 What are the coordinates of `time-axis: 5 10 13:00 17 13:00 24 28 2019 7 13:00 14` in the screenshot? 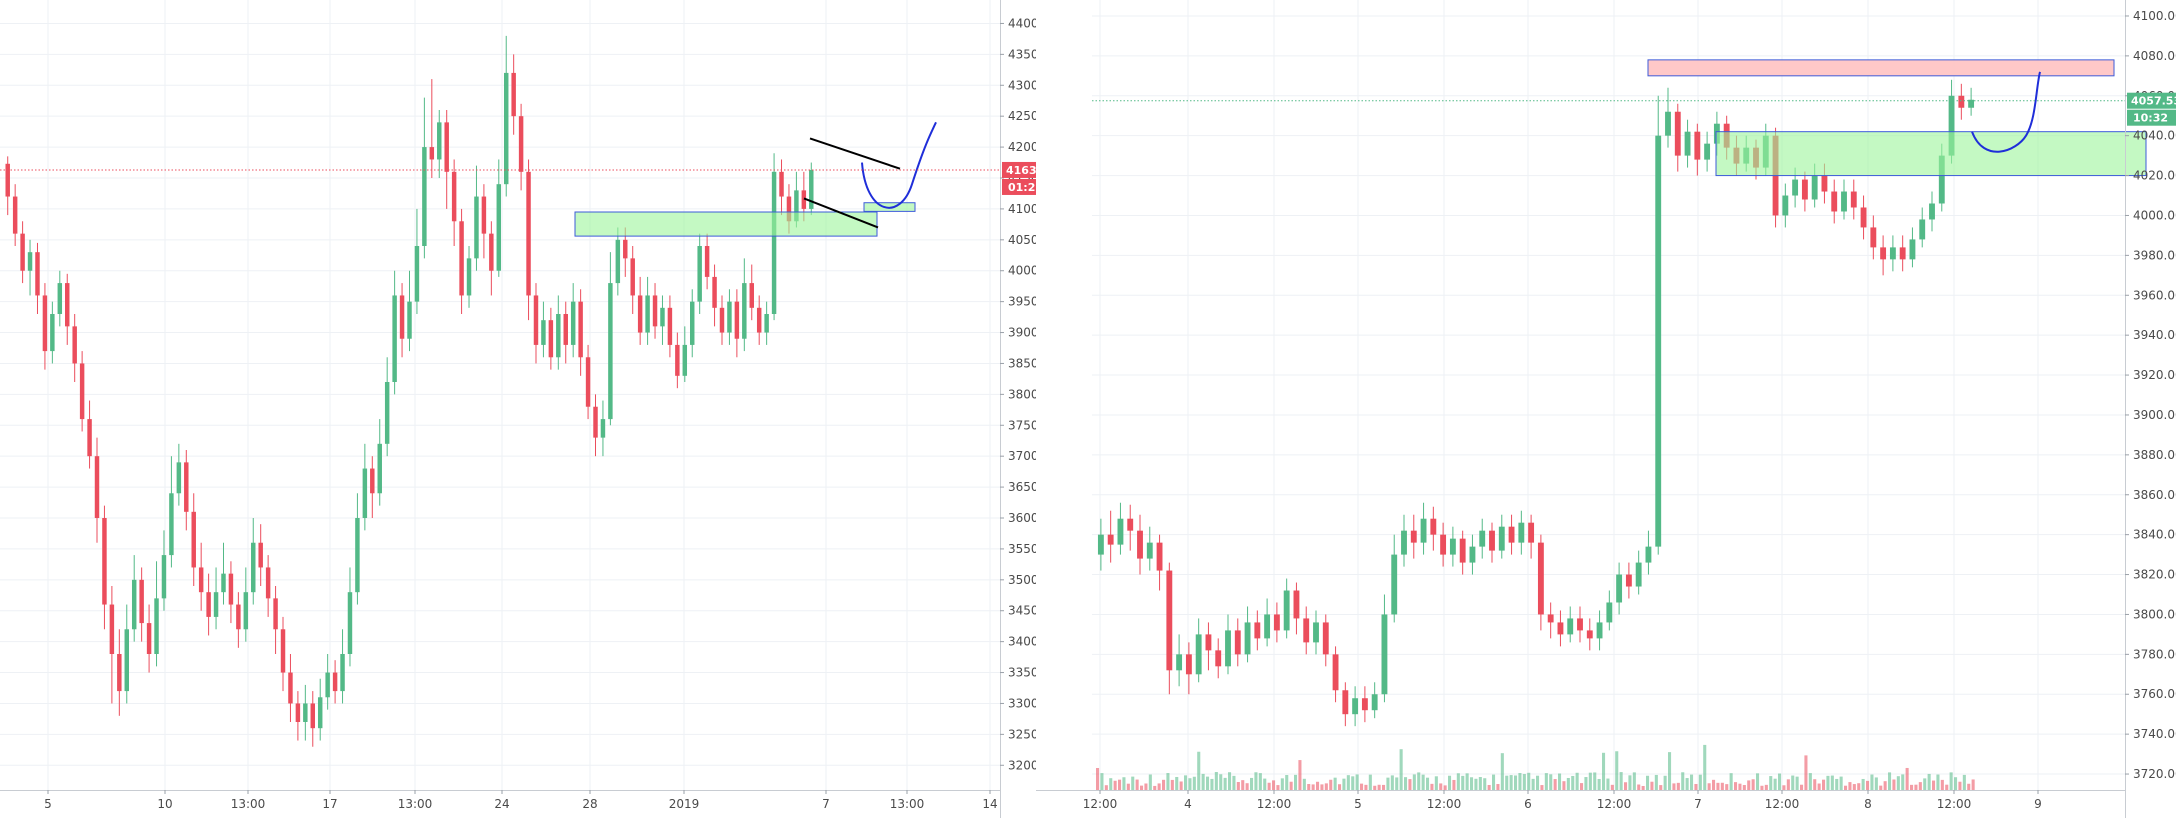 It's located at (500, 800).